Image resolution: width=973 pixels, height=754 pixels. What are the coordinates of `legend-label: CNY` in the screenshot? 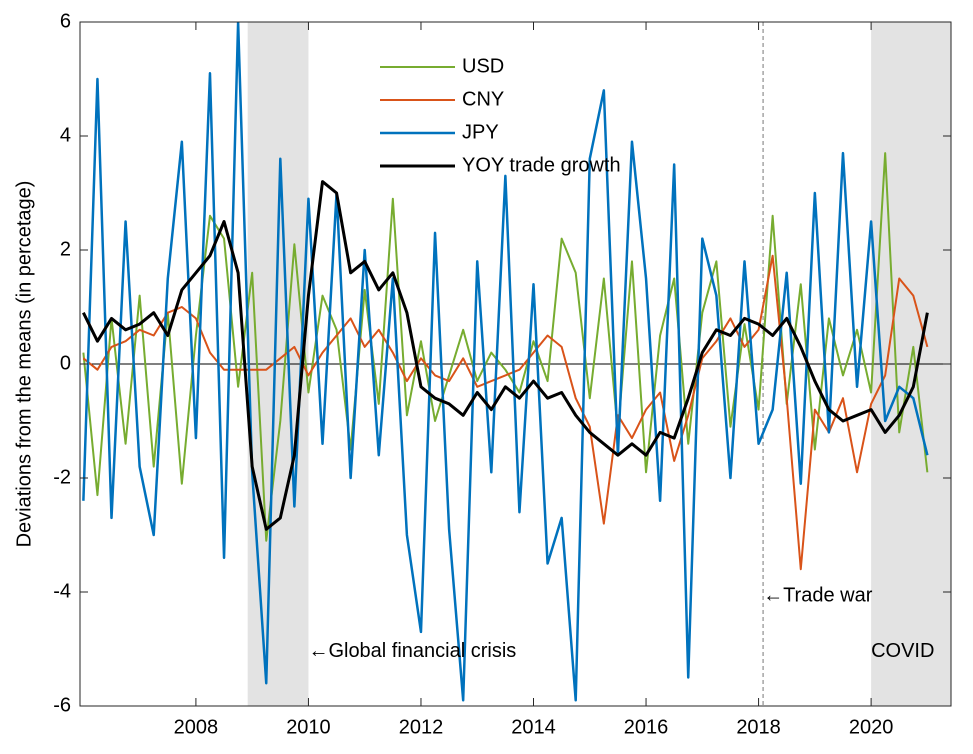 It's located at (483, 99).